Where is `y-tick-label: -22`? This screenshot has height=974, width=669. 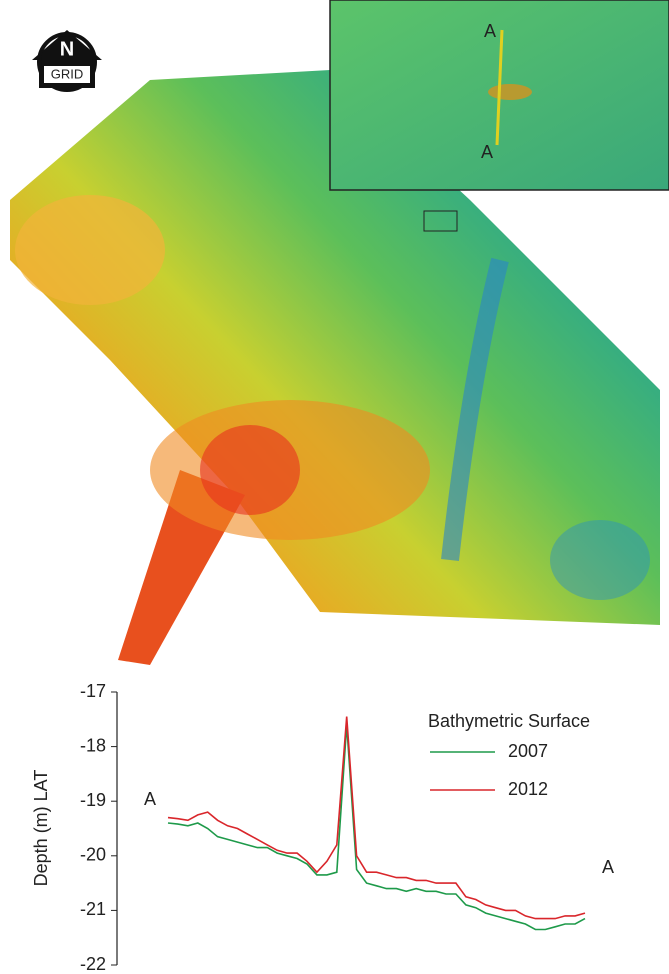
y-tick-label: -22 is located at coordinates (93, 964).